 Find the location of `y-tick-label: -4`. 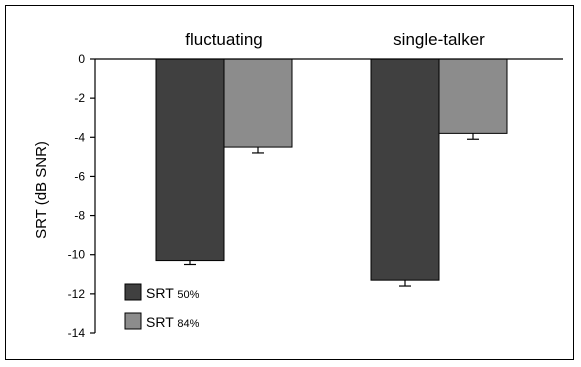

y-tick-label: -4 is located at coordinates (79, 137).